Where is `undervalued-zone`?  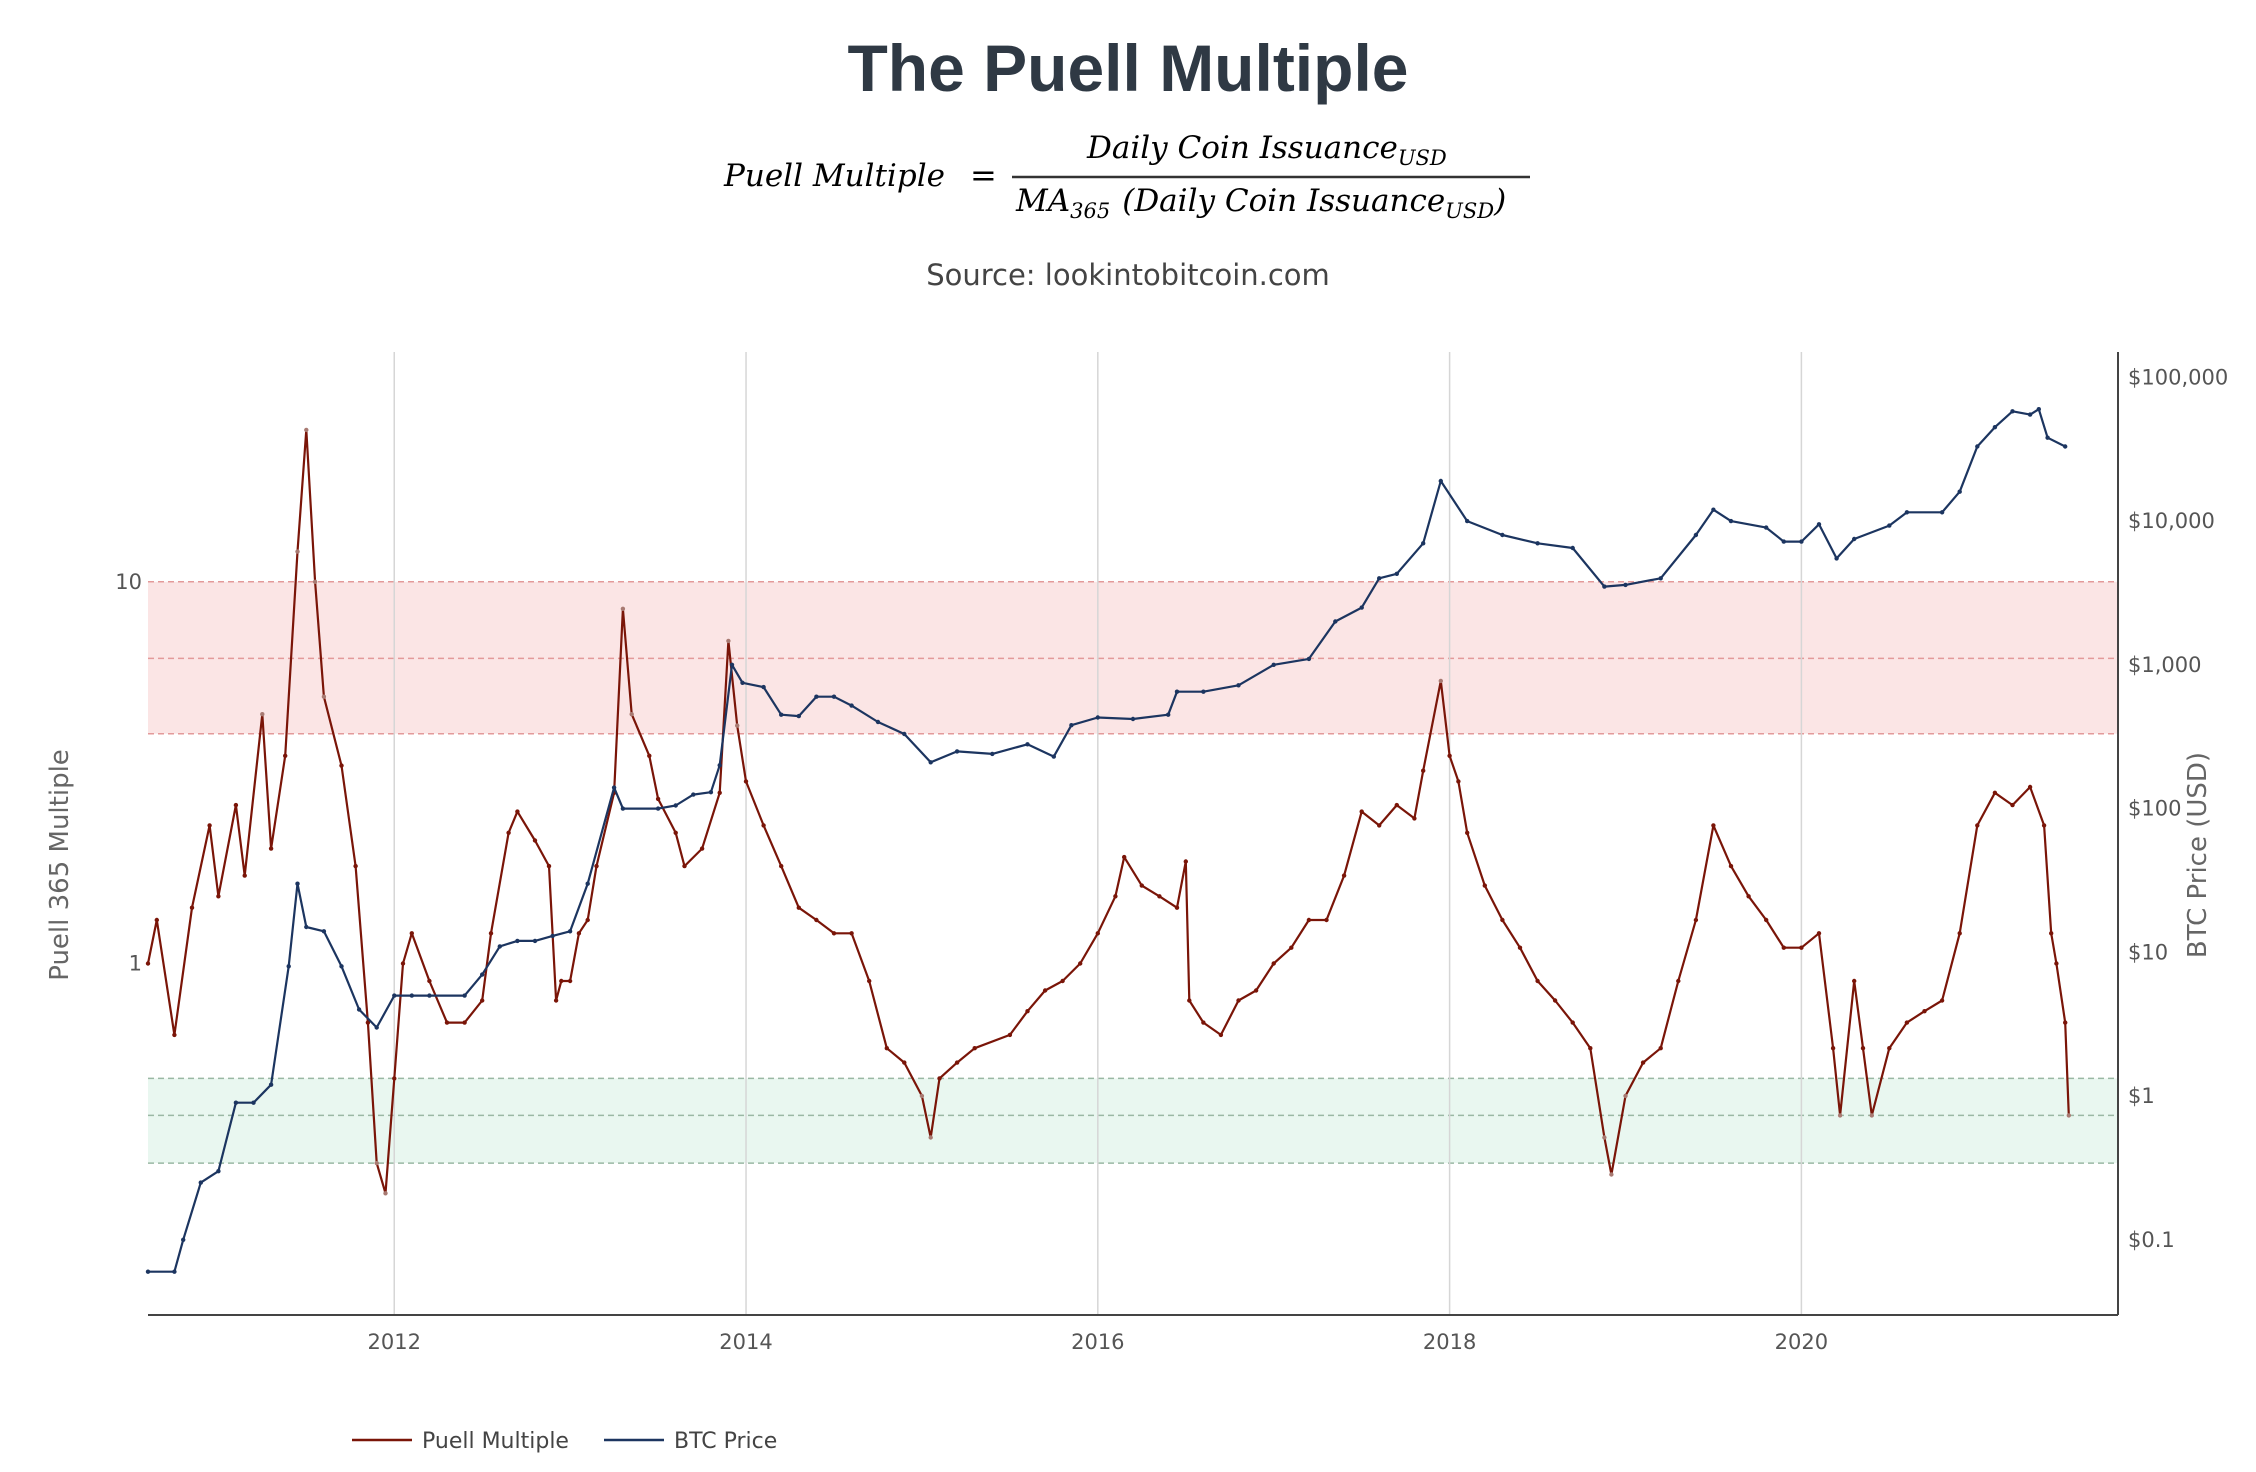
undervalued-zone is located at coordinates (1133, 1121).